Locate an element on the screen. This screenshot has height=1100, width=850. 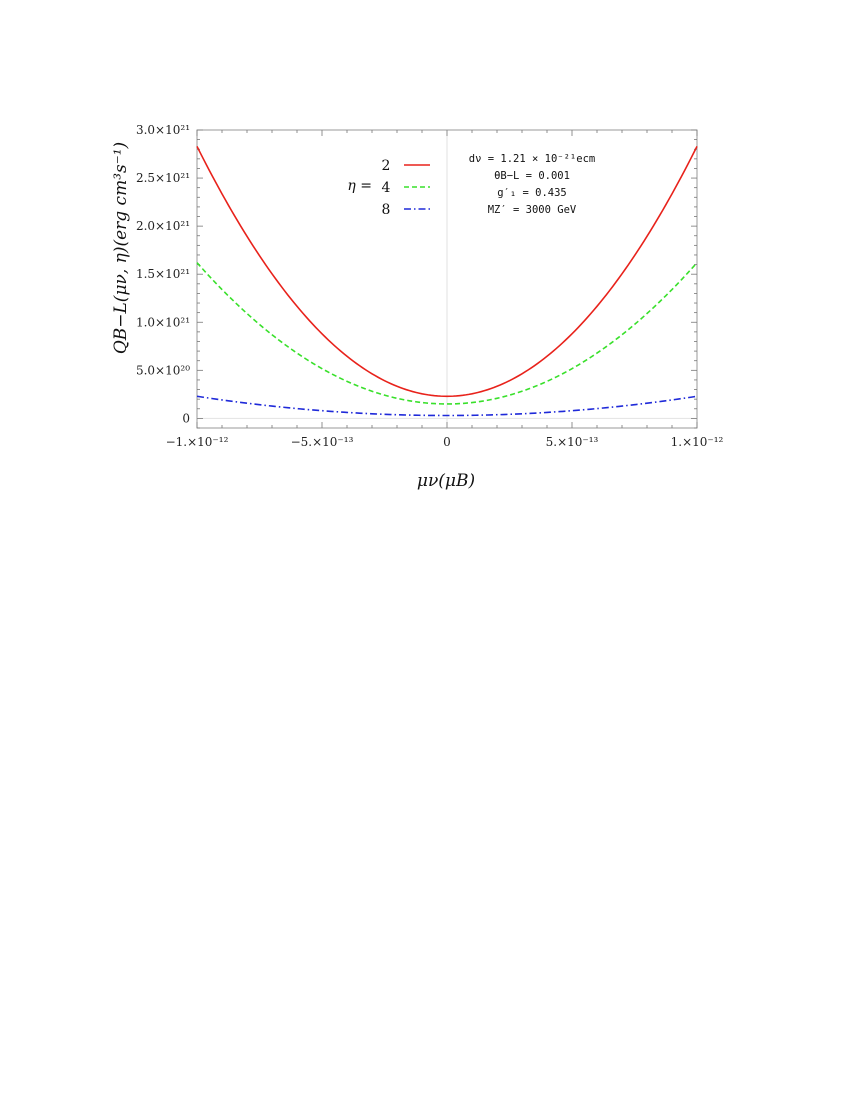
x-tick-label: 0 is located at coordinates (447, 442).